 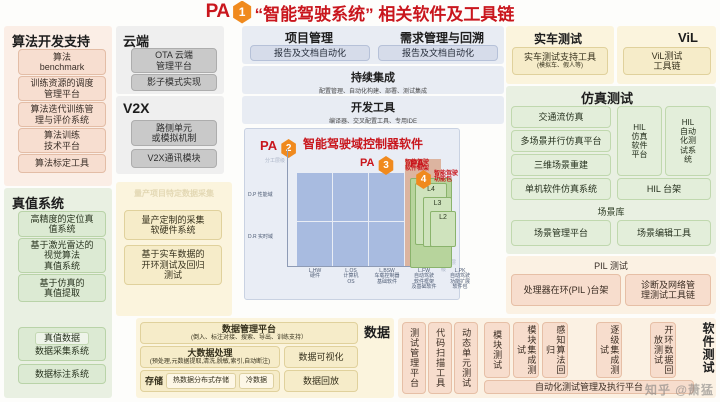 I want to click on cloud-item-1: 影子模式实现, so click(x=174, y=82).